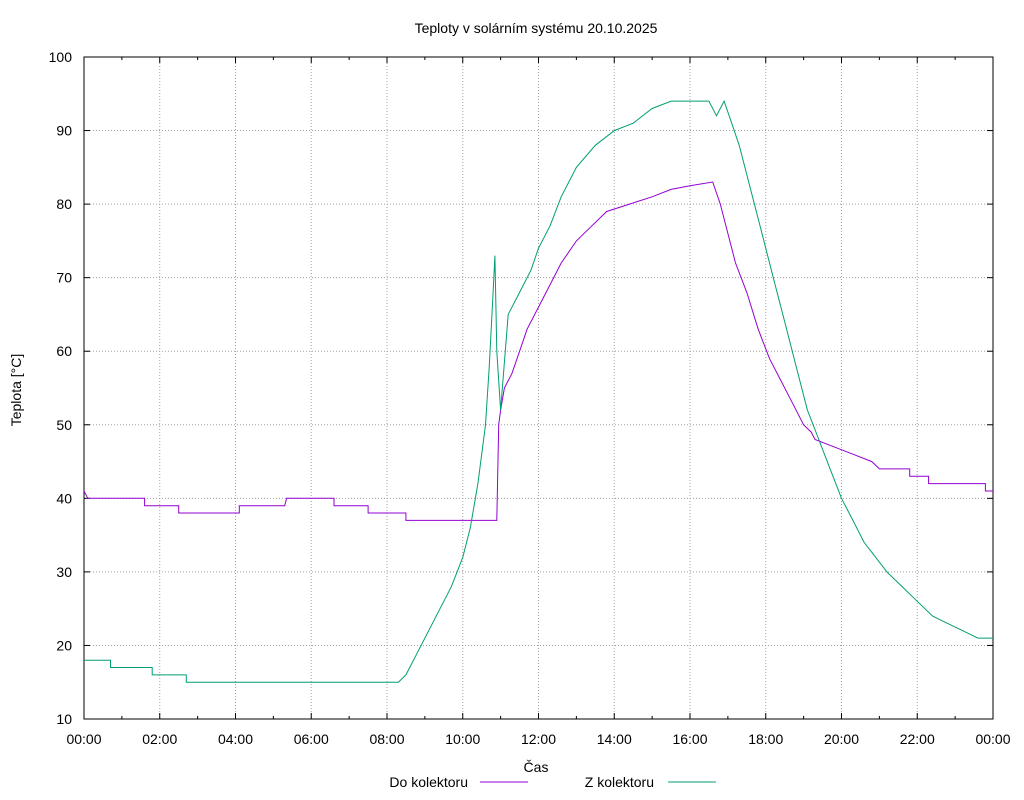  Describe the element at coordinates (64, 131) in the screenshot. I see `y-tick-label: 90` at that location.